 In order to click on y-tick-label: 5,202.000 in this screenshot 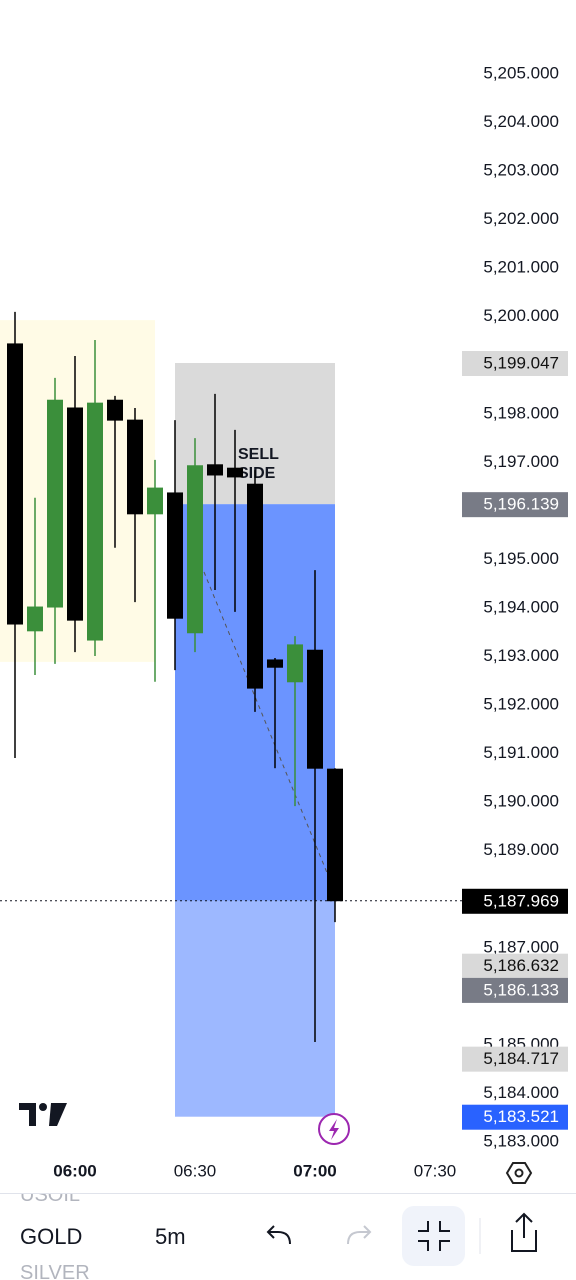, I will do `click(521, 218)`.